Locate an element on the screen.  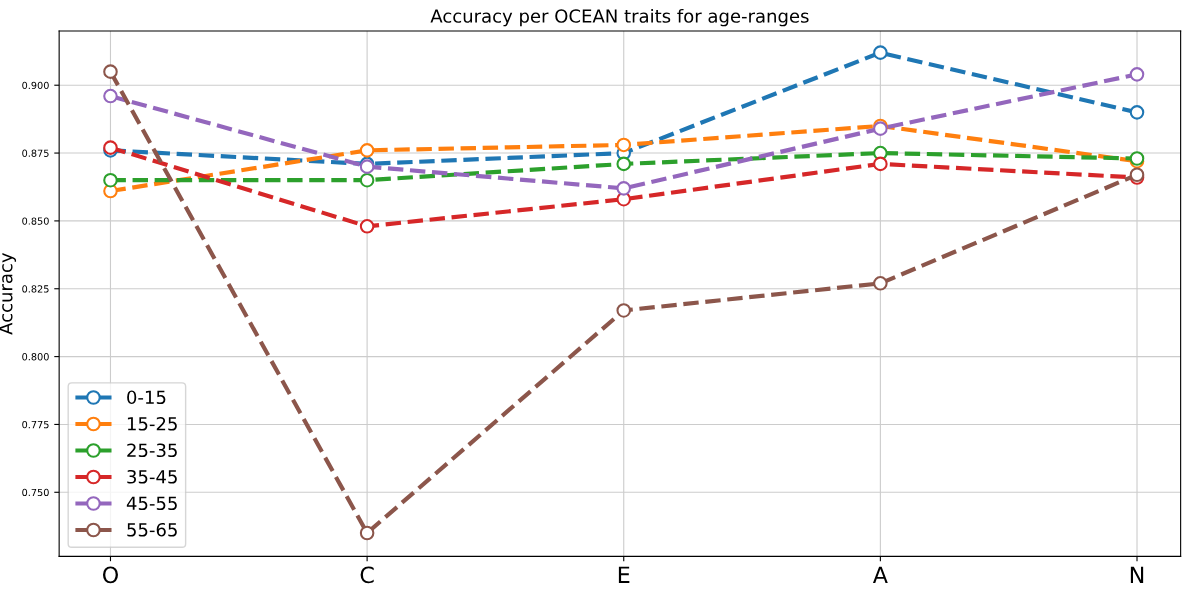
y-tick-label: 0.800 is located at coordinates (35, 357).